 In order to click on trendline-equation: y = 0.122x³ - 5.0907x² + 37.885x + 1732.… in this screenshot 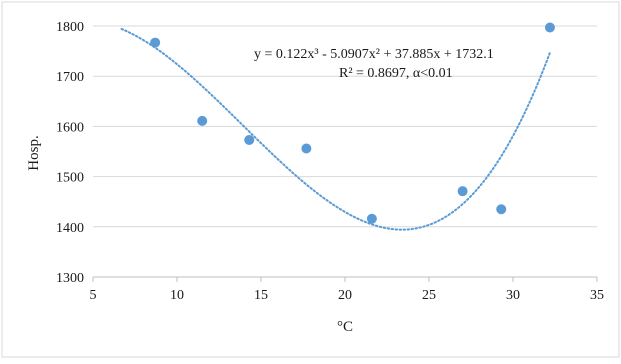, I will do `click(374, 54)`.